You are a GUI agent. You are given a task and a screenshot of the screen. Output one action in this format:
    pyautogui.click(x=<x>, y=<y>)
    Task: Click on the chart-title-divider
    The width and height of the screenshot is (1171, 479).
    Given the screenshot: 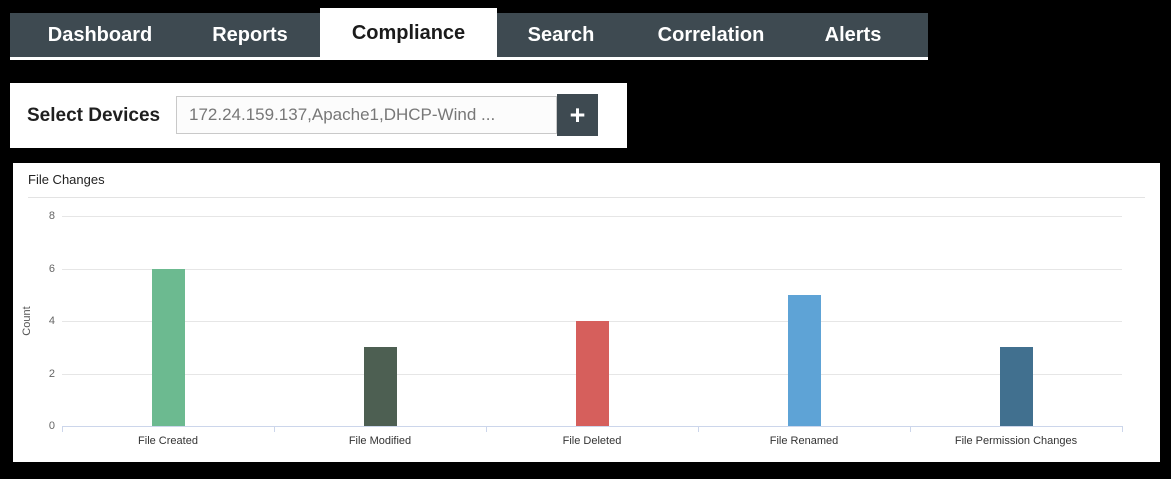 What is the action you would take?
    pyautogui.click(x=586, y=197)
    